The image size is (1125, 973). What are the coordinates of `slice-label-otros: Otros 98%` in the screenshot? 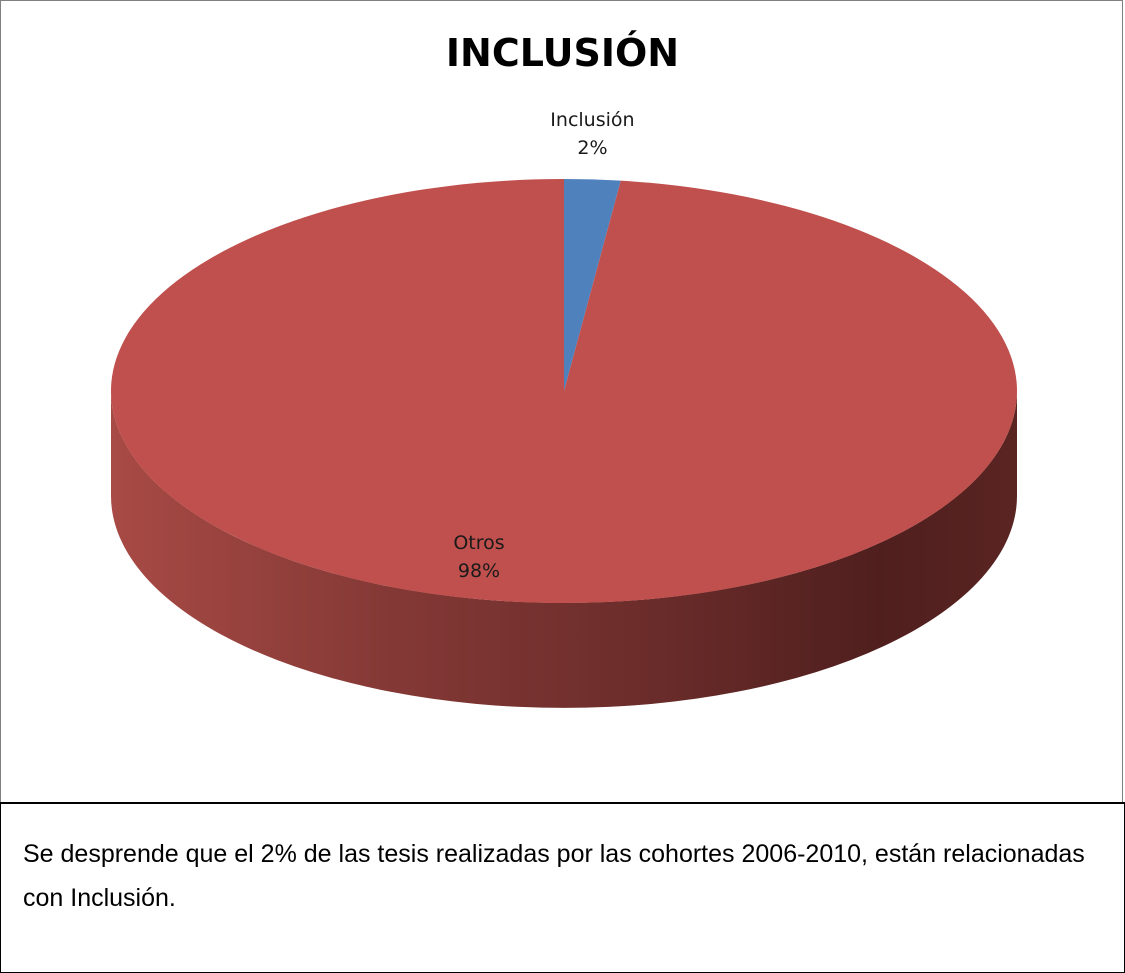 It's located at (479, 557).